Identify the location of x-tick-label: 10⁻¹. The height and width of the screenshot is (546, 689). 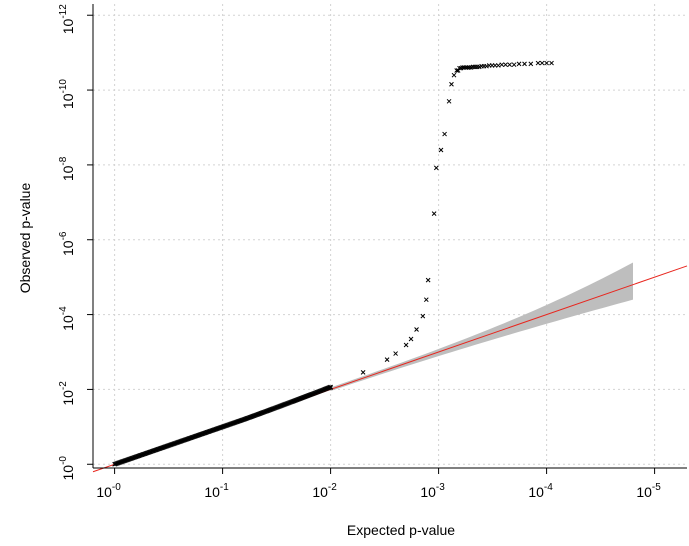
(216, 491).